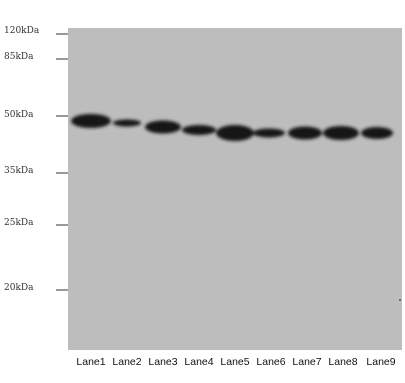 Image resolution: width=405 pixels, height=383 pixels. What do you see at coordinates (19, 57) in the screenshot?
I see `marker-label-85kda: 85kDa` at bounding box center [19, 57].